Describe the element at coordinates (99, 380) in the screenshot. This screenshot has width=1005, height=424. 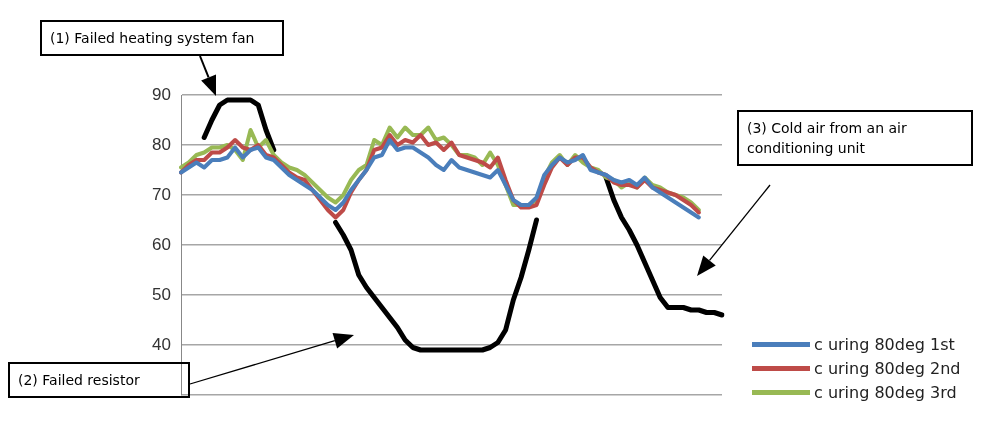
I see `text: (2) Failed resistor` at that location.